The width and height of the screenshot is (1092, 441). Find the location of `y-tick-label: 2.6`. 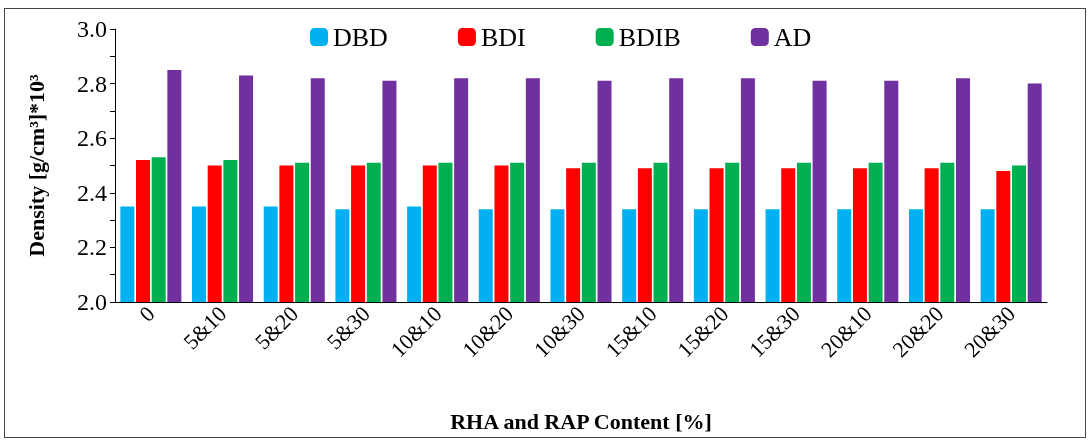

y-tick-label: 2.6 is located at coordinates (92, 138).